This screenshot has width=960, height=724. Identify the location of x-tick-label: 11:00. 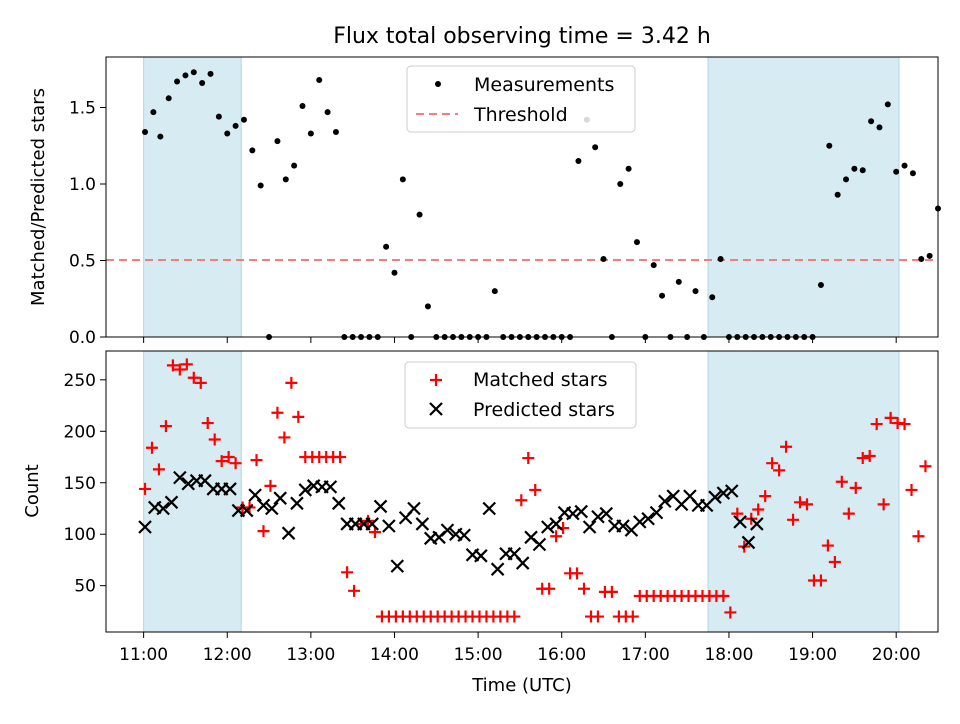
(143, 655).